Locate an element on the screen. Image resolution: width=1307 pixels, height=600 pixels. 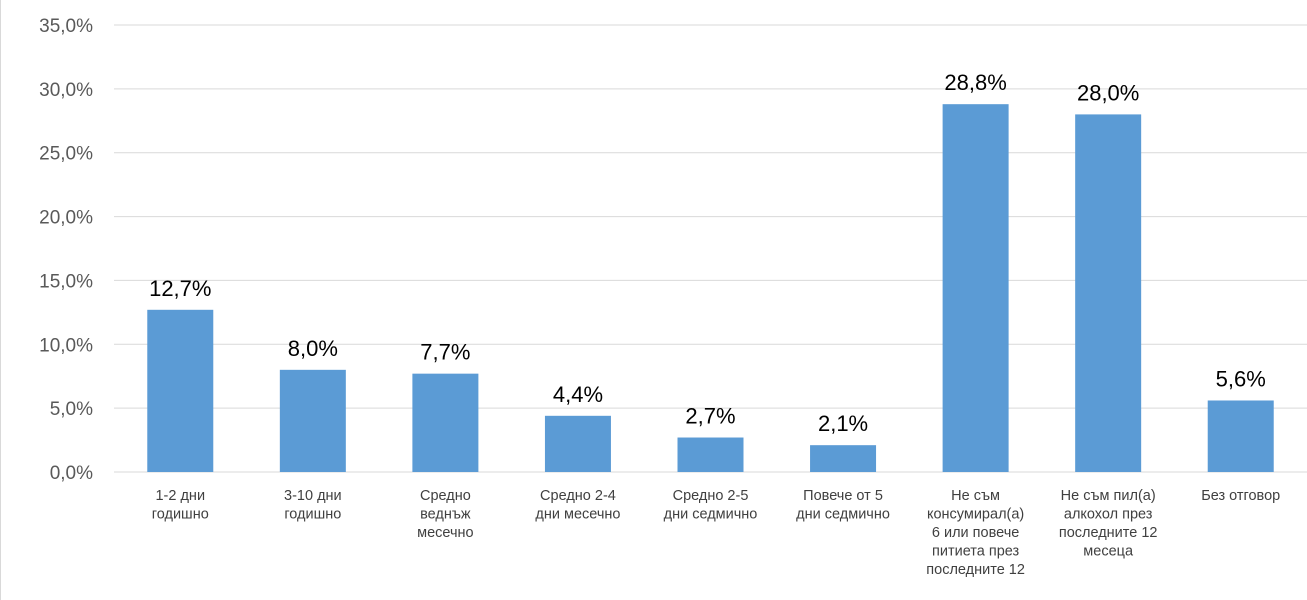
category-label-line: Средно 2-5 is located at coordinates (711, 496).